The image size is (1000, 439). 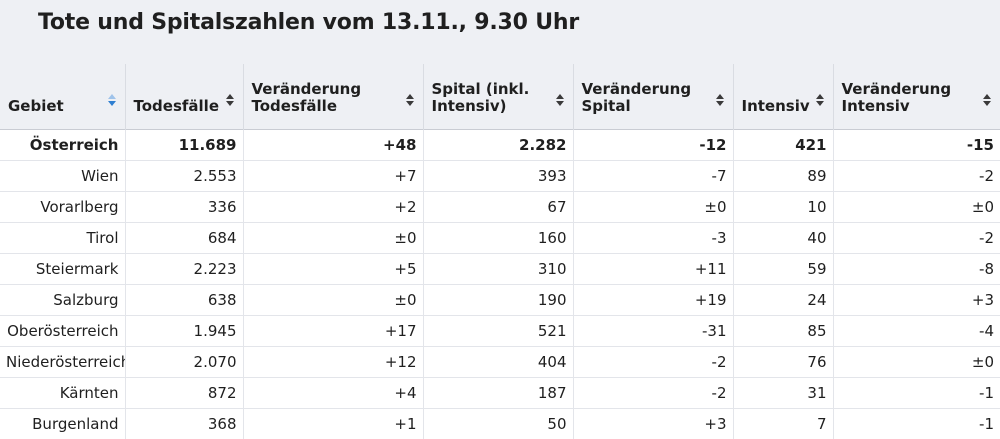 What do you see at coordinates (498, 300) in the screenshot?
I see `cell-spital-inkl-intensiv: 190` at bounding box center [498, 300].